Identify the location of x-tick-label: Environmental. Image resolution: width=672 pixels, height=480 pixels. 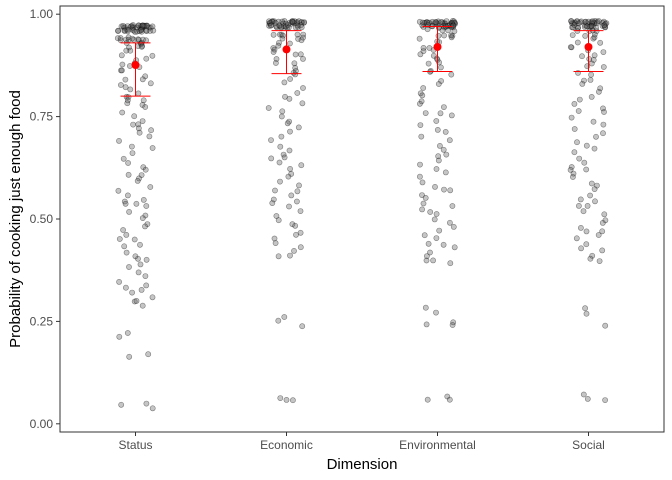
(437, 445).